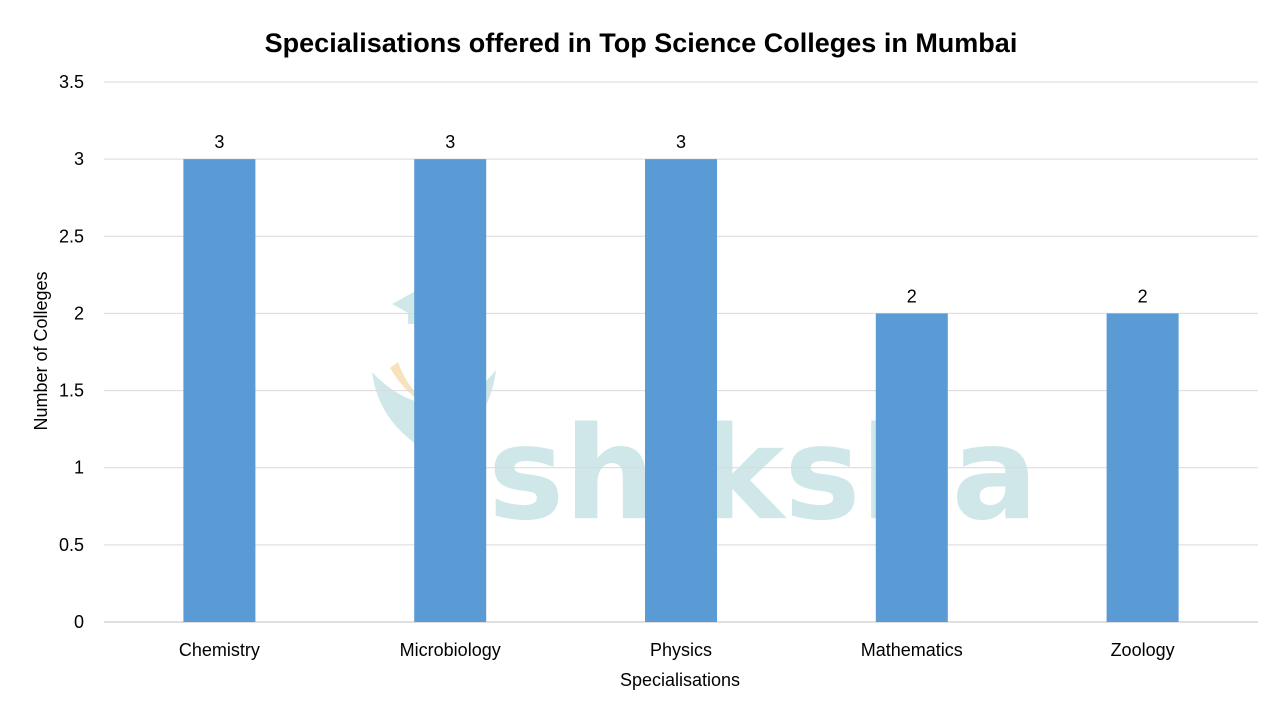  I want to click on y-tick-label: 3.5, so click(71, 82).